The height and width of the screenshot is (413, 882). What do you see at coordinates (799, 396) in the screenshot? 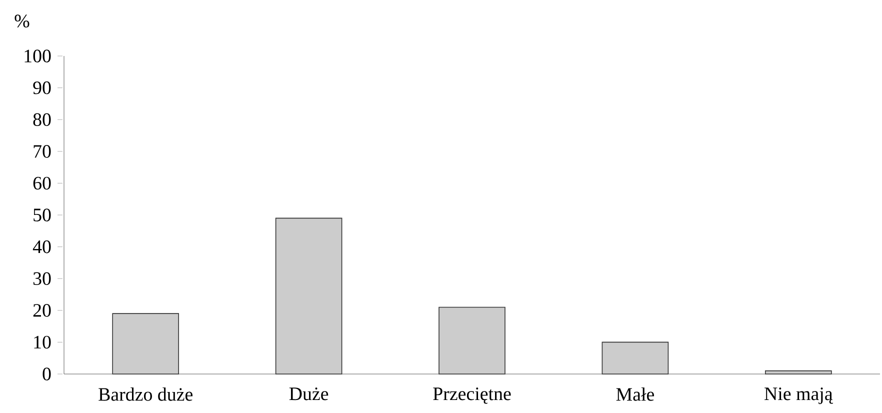
I see `x-tick-label: Nie mają` at bounding box center [799, 396].